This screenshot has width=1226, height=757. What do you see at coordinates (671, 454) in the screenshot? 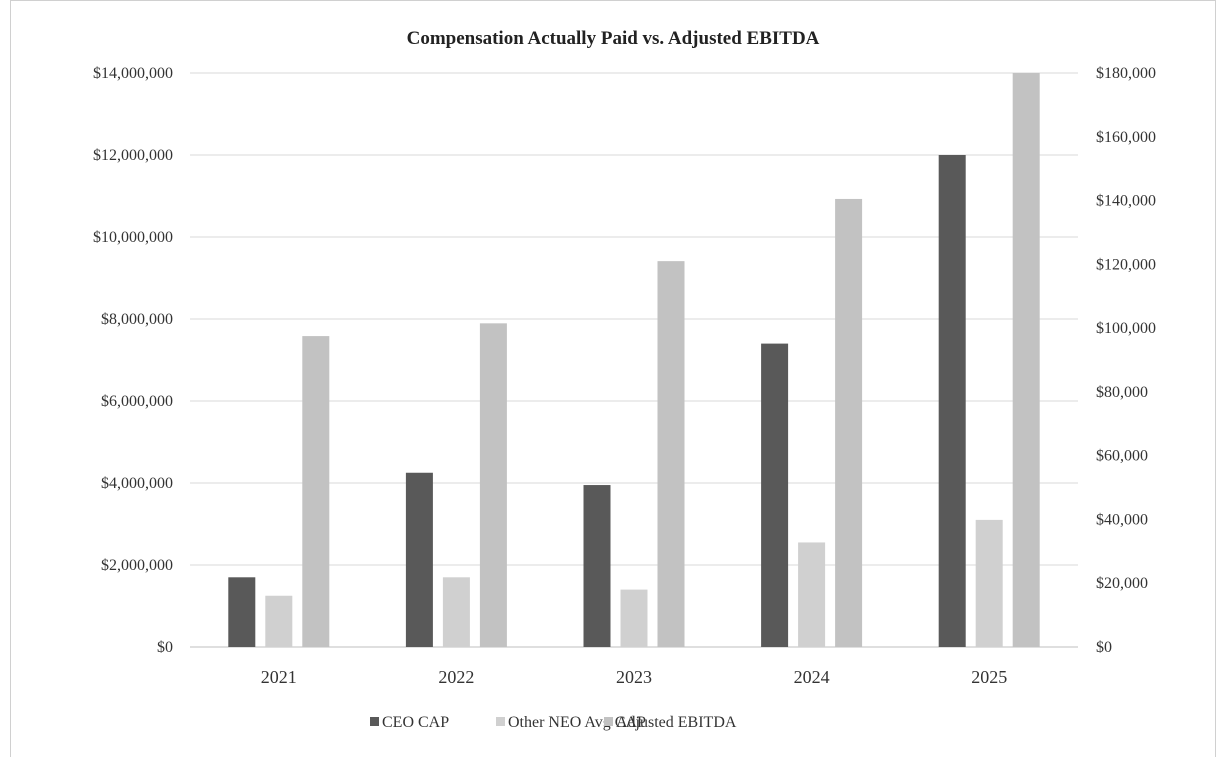
I see `bar-adjusted-ebitda-2023` at bounding box center [671, 454].